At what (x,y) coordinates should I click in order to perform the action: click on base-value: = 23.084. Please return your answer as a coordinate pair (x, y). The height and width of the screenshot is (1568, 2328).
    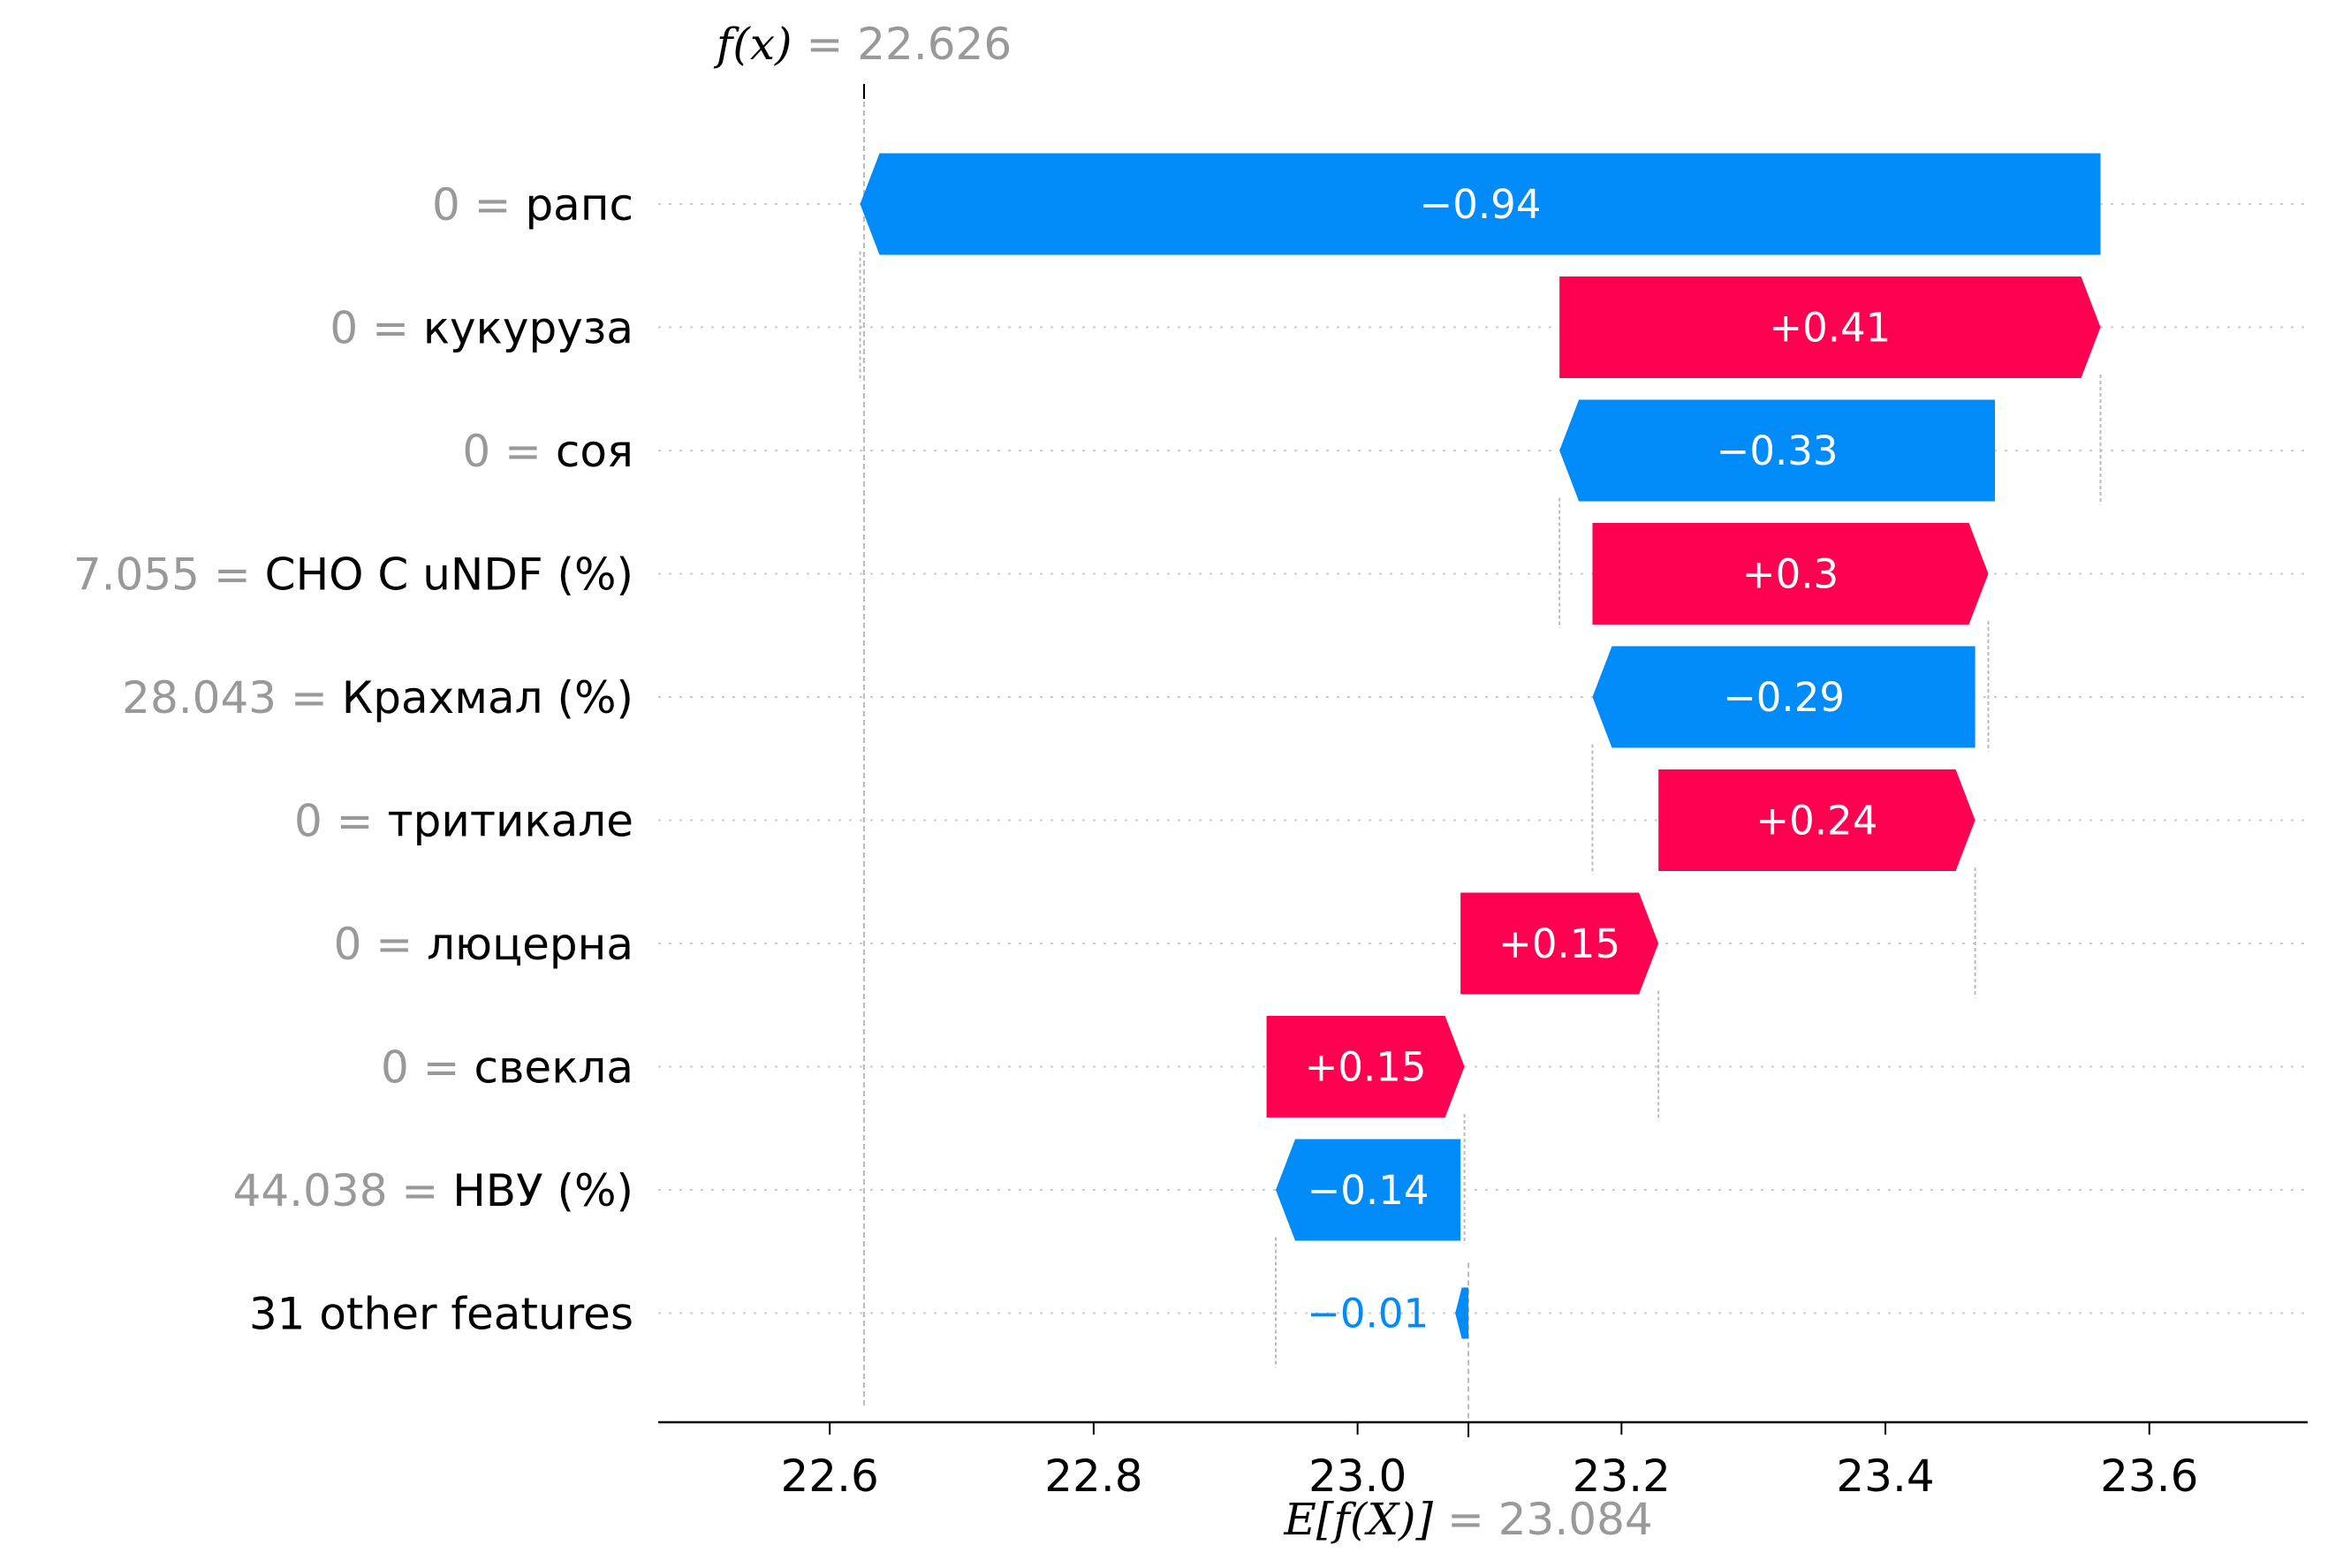
    Looking at the image, I should click on (1550, 1519).